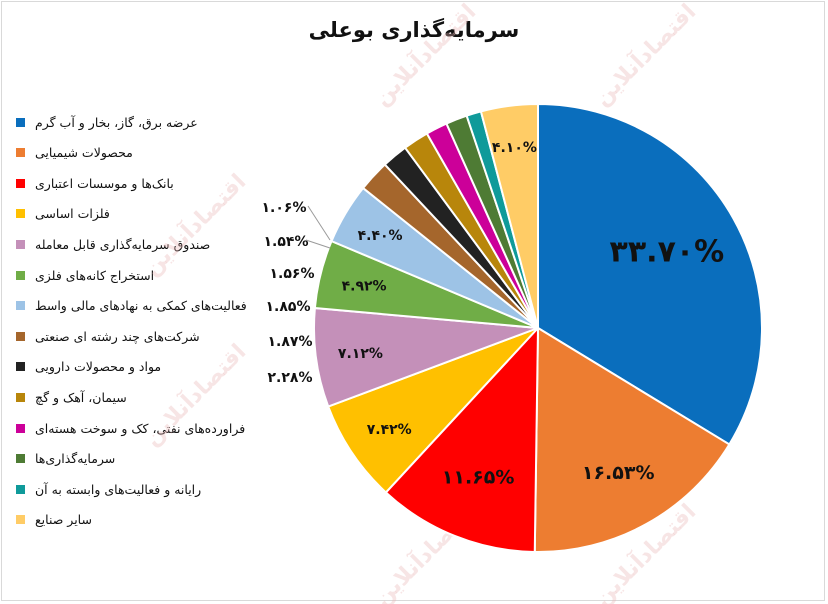  Describe the element at coordinates (84, 153) in the screenshot. I see `legend-label: محصولات شیمیایی` at that location.